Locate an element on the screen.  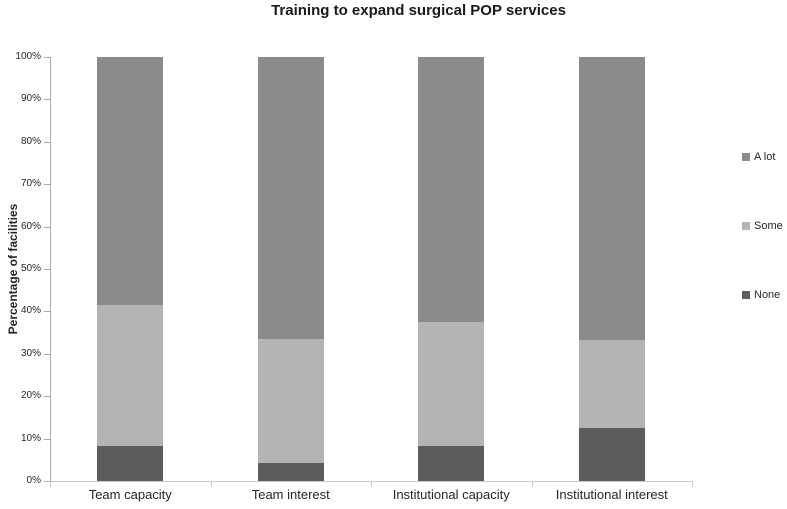
y-axis-line is located at coordinates (50, 269).